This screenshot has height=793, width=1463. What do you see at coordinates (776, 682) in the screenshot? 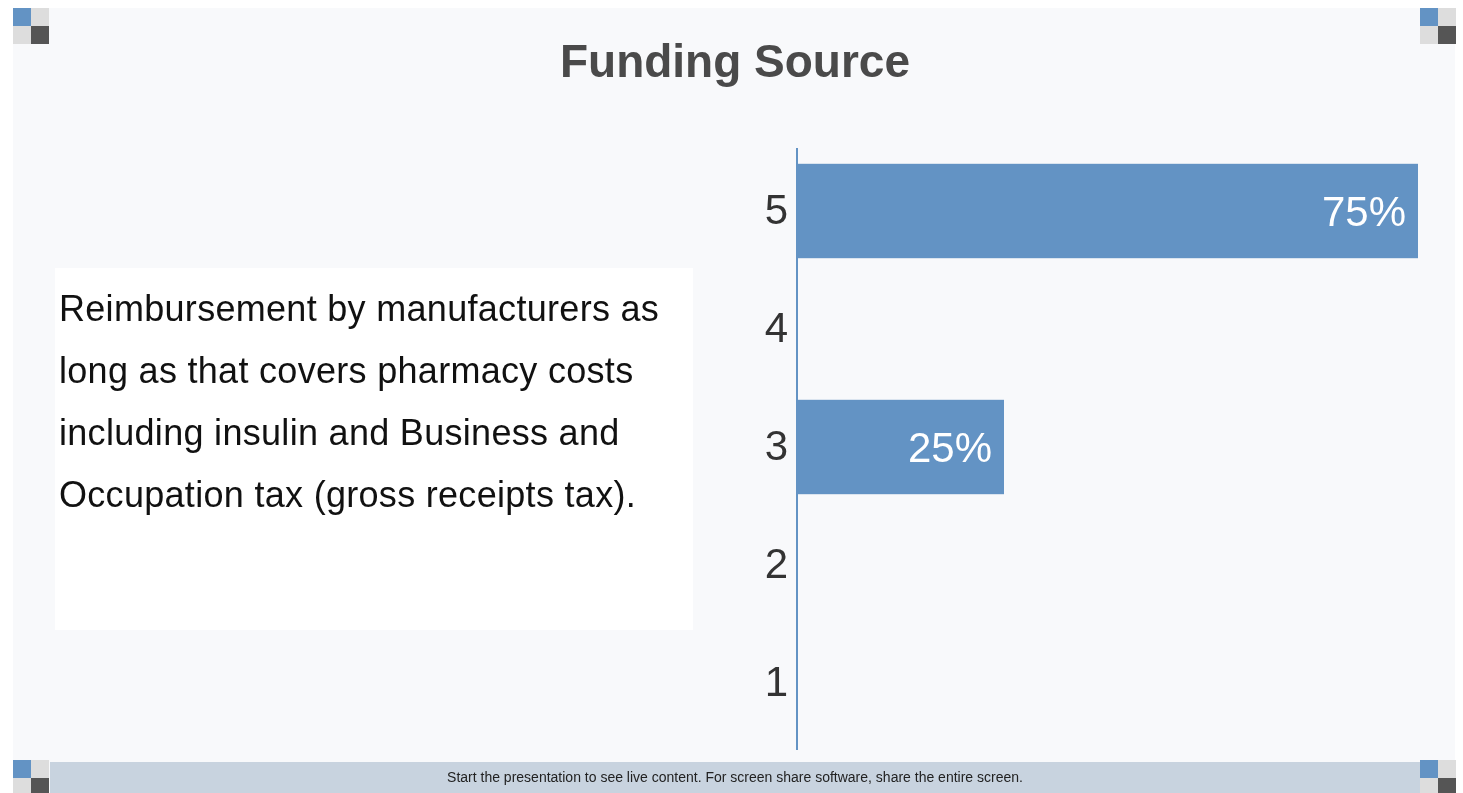
I see `y-tick-label: 1` at bounding box center [776, 682].